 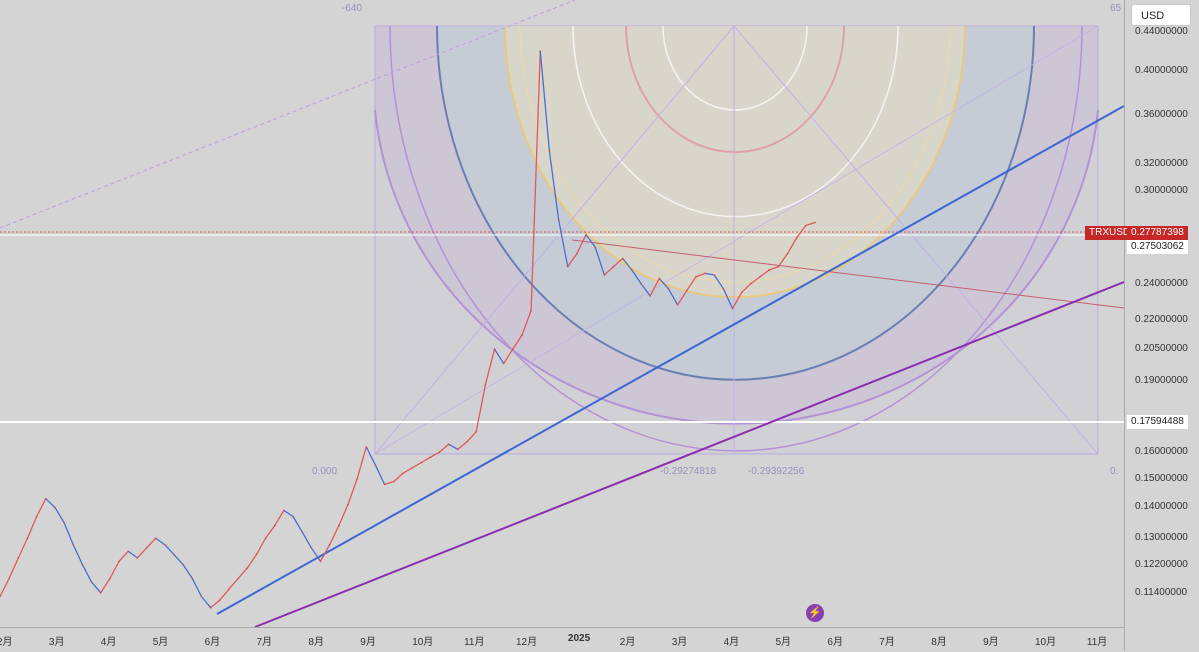 What do you see at coordinates (731, 642) in the screenshot?
I see `time-tick: 4月` at bounding box center [731, 642].